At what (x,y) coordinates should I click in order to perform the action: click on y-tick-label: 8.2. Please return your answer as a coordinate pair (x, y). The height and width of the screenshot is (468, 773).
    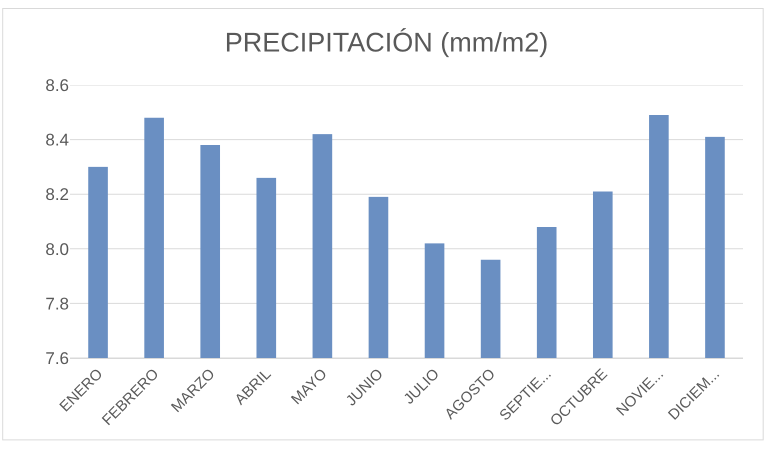
    Looking at the image, I should click on (57, 194).